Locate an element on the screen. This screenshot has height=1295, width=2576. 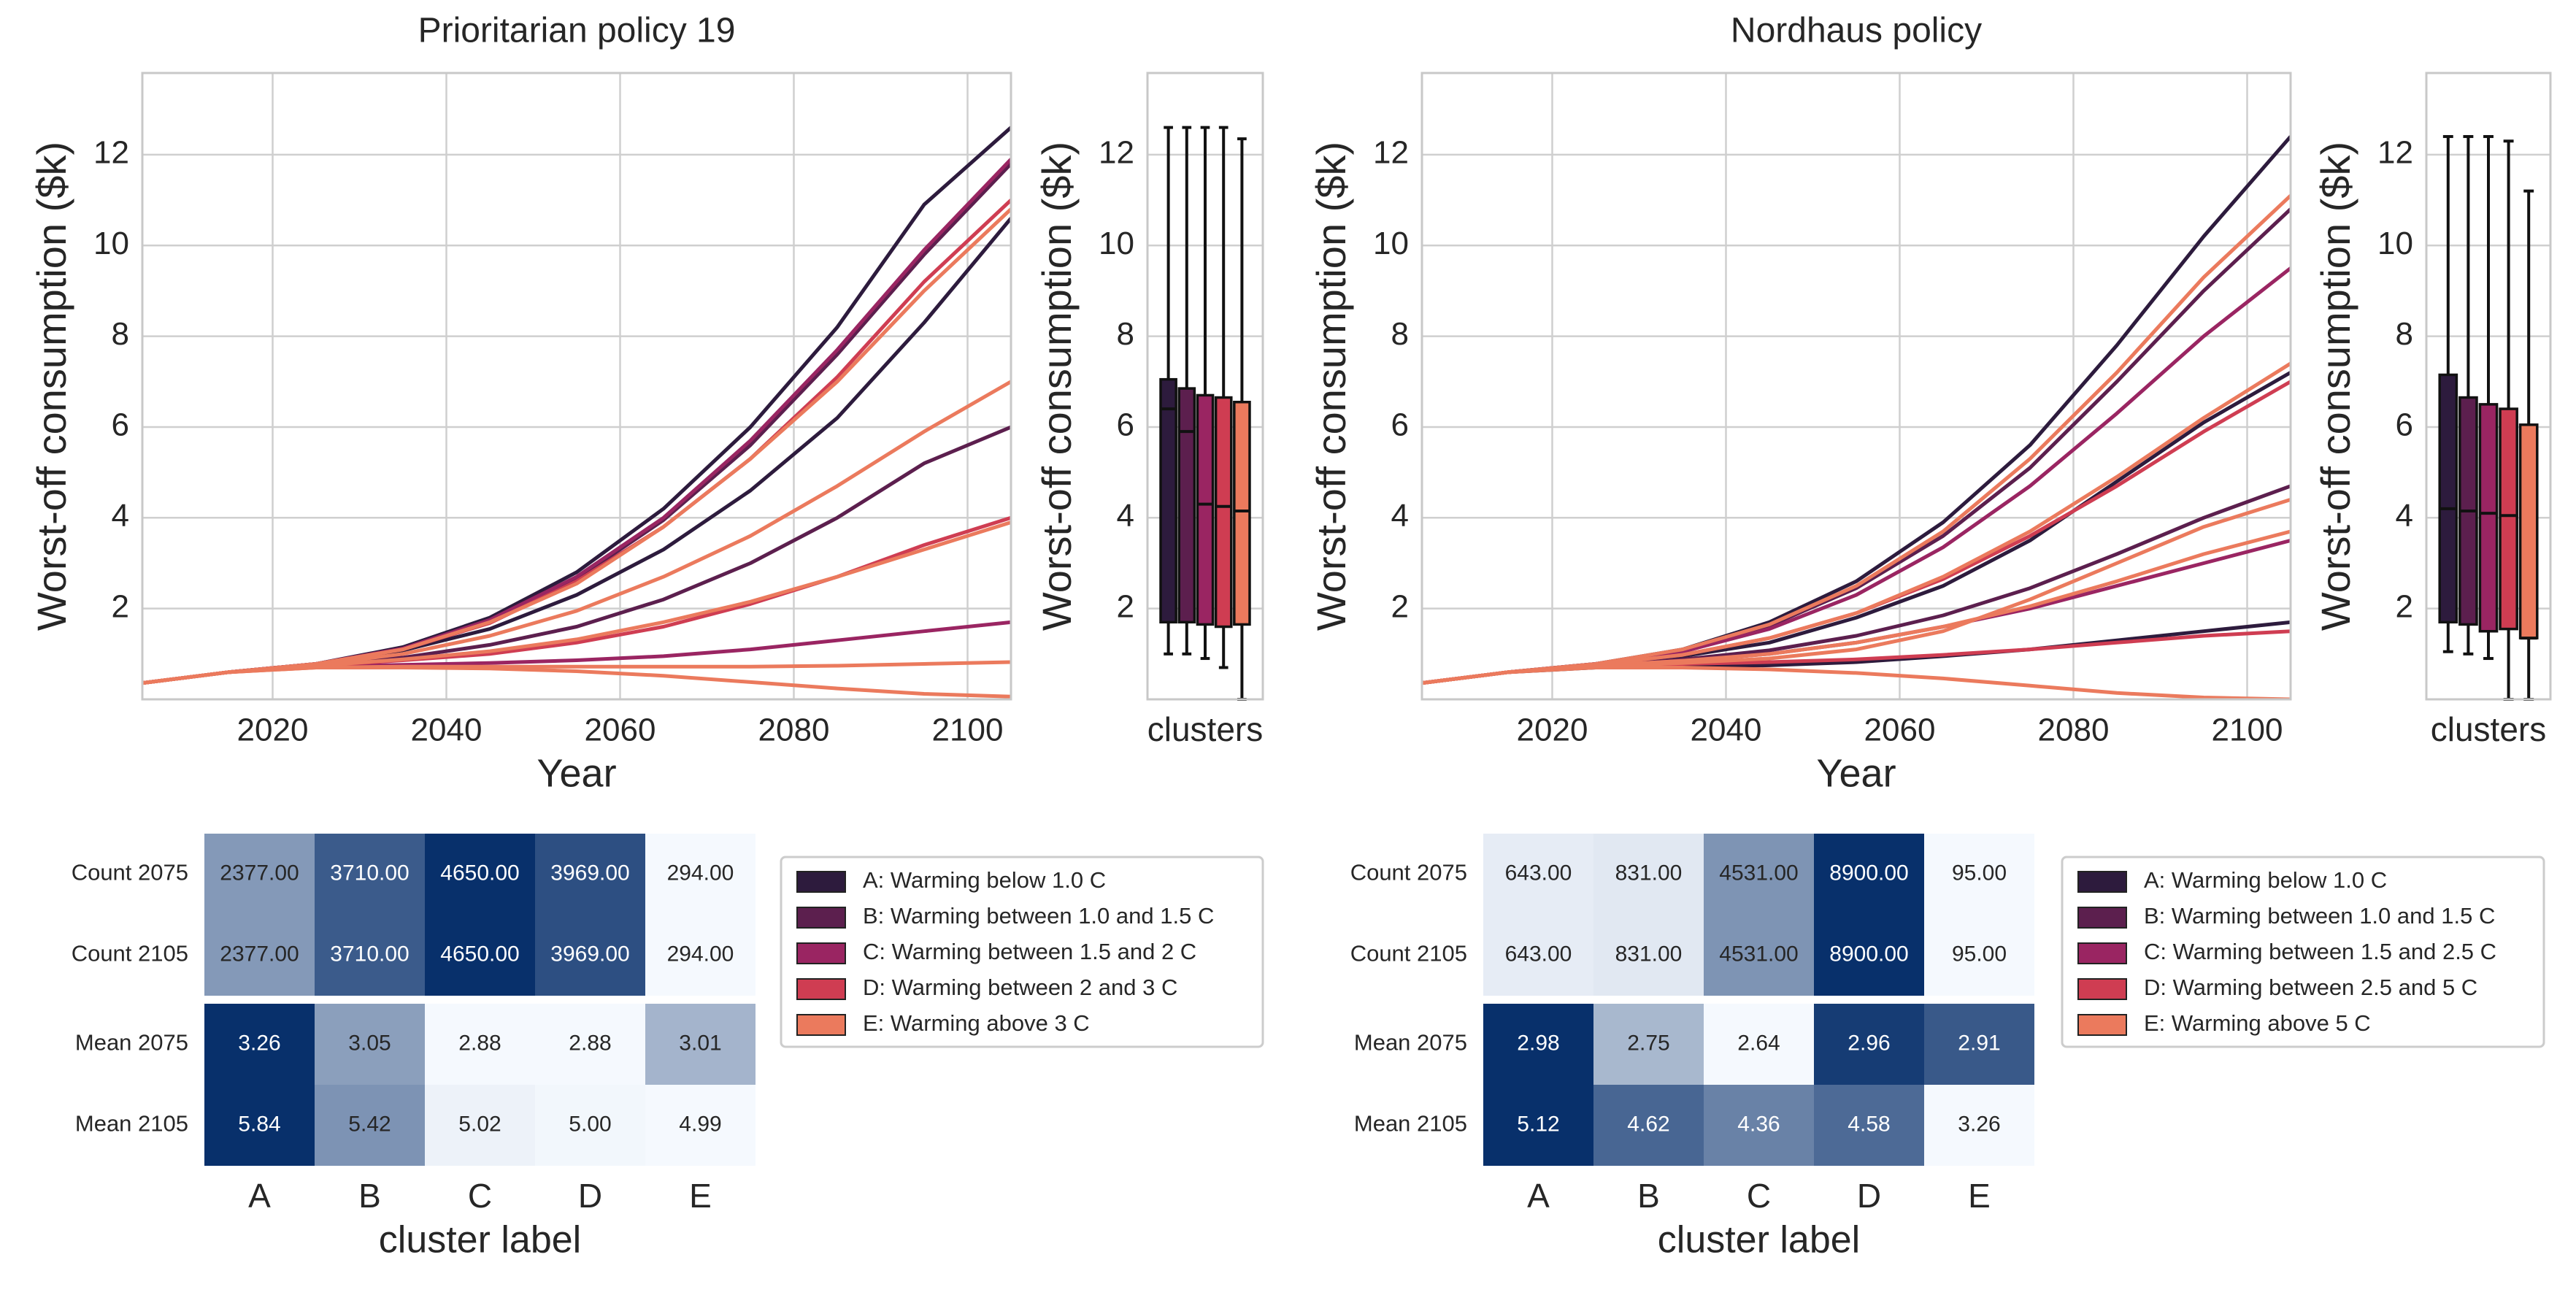
legend-item: E: Warming above 5 C is located at coordinates (2224, 1023).